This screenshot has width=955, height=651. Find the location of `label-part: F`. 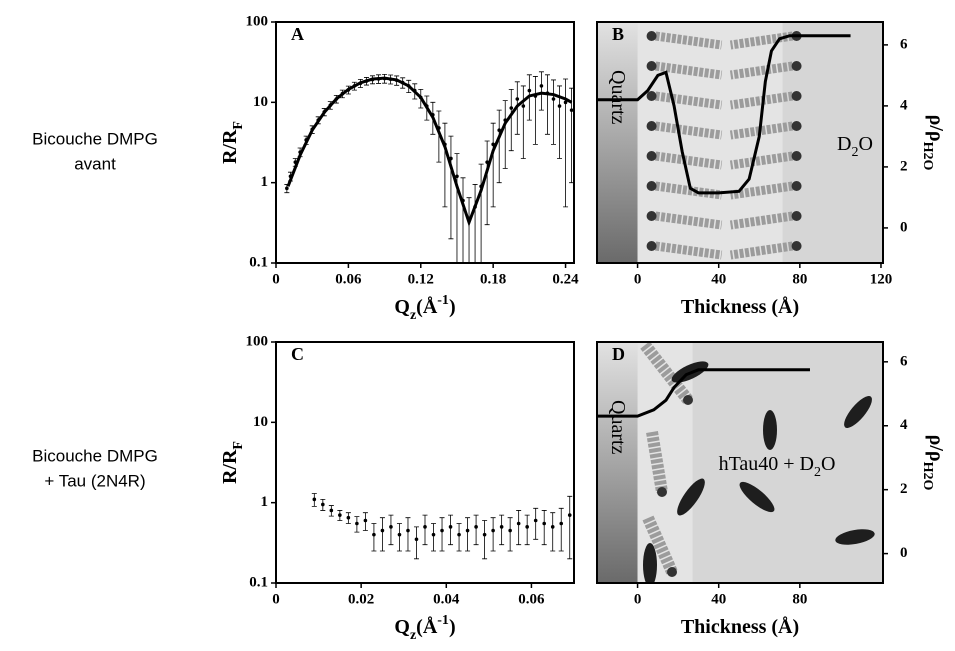

label-part: F is located at coordinates (238, 125).